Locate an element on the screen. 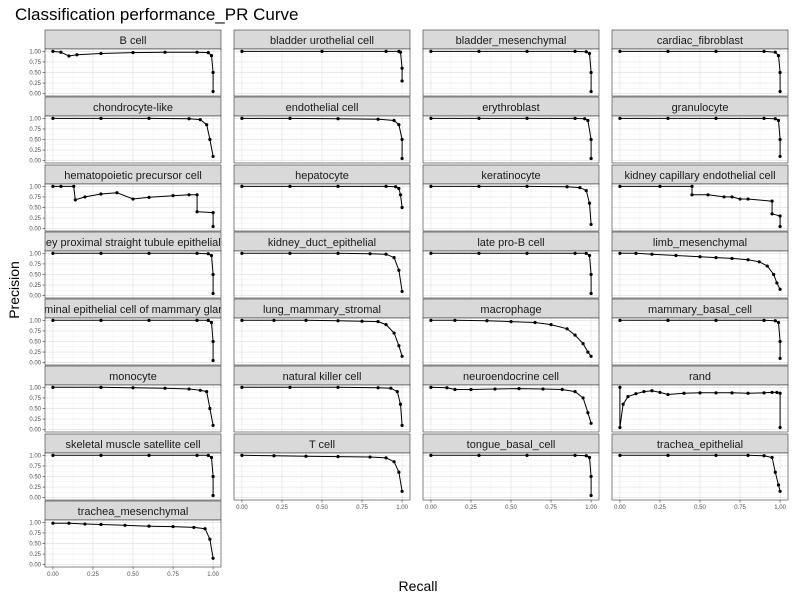 The width and height of the screenshot is (800, 600). facet-strip-label: erythroblast is located at coordinates (510, 108).